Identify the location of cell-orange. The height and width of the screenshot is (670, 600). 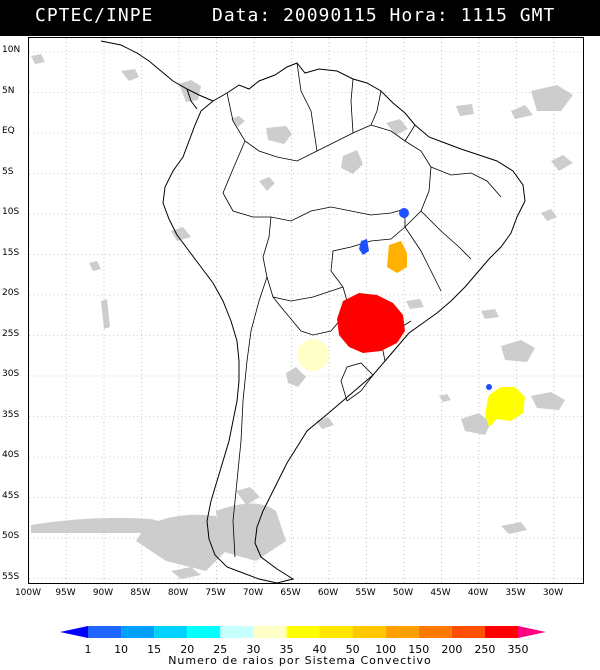
(397, 257).